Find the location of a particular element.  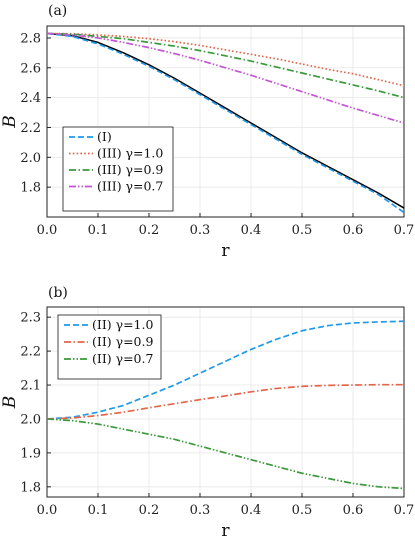

panel-label: (b) is located at coordinates (58, 293).